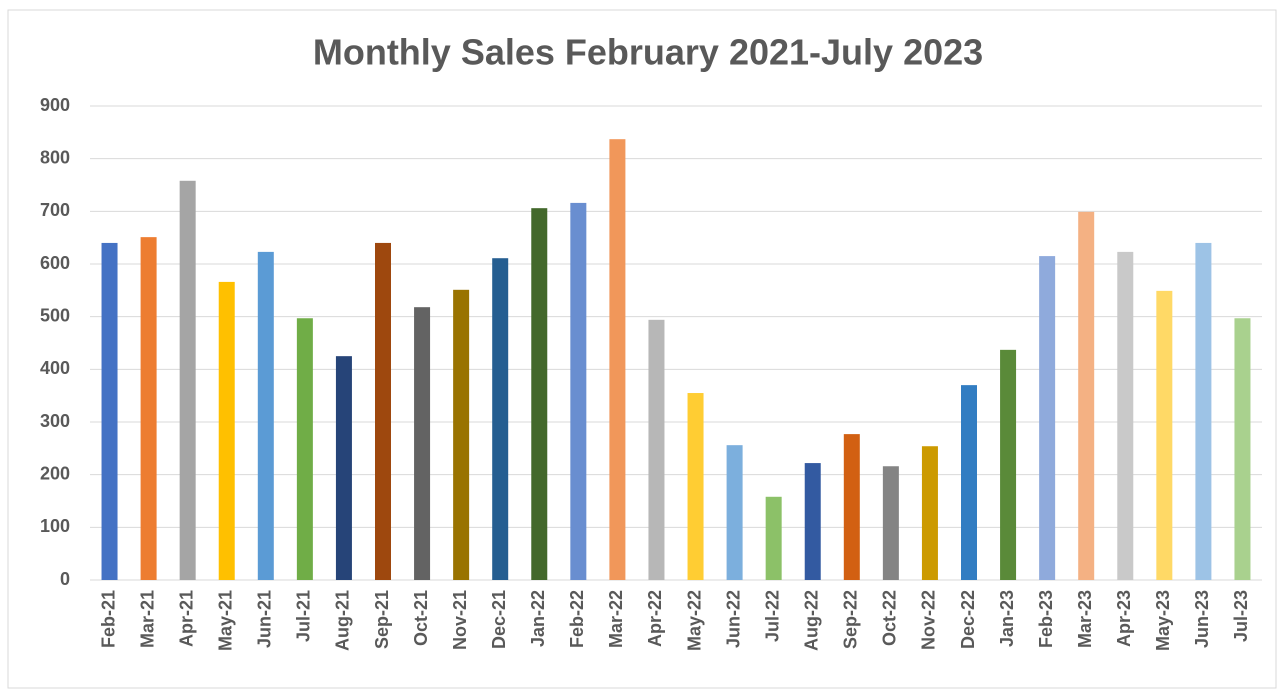  What do you see at coordinates (304, 616) in the screenshot?
I see `x-tick-label: Jul-21` at bounding box center [304, 616].